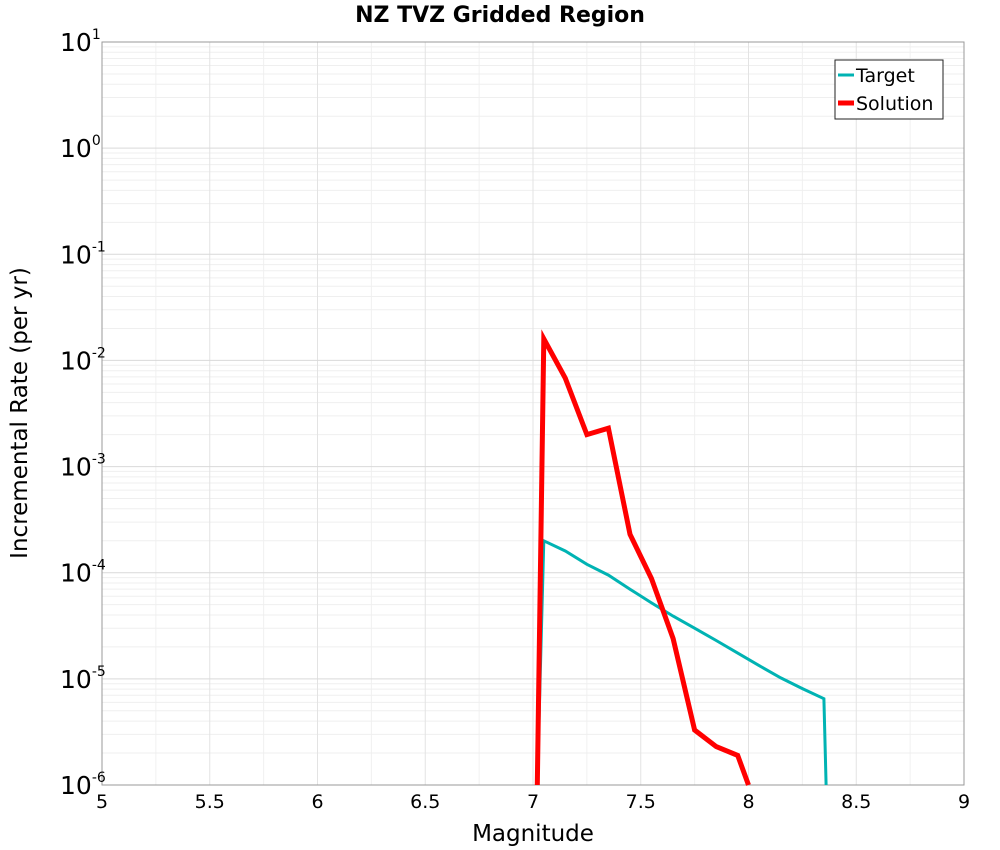  I want to click on y-tick-label: 10⁰, so click(80, 148).